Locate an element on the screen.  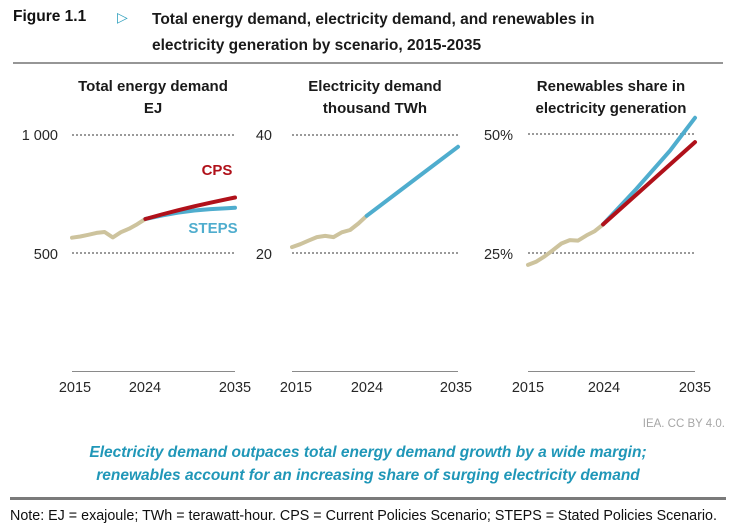
triangle-right-icon: ▷ is located at coordinates (122, 17).